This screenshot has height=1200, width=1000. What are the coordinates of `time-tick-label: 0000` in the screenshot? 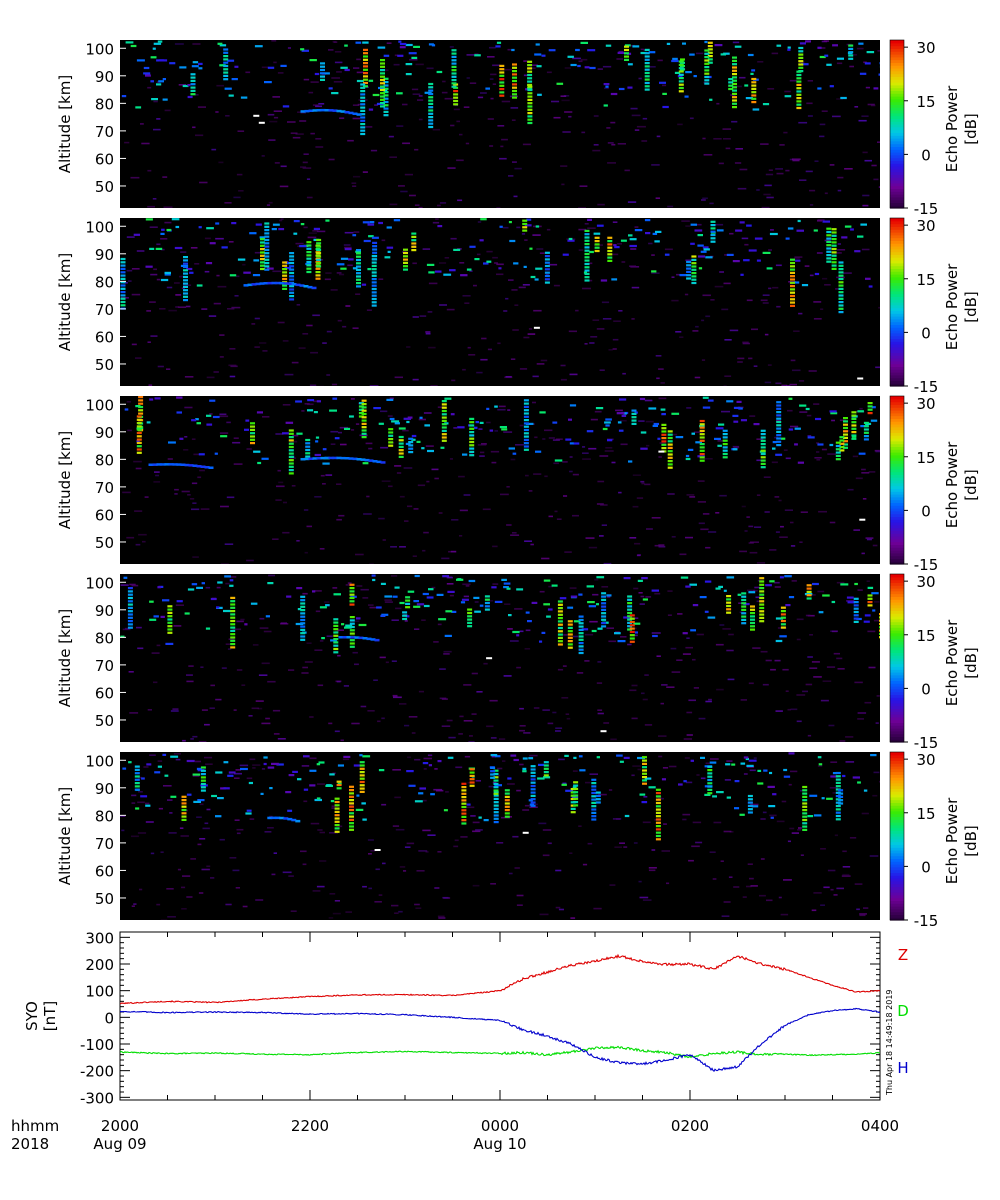 It's located at (500, 1126).